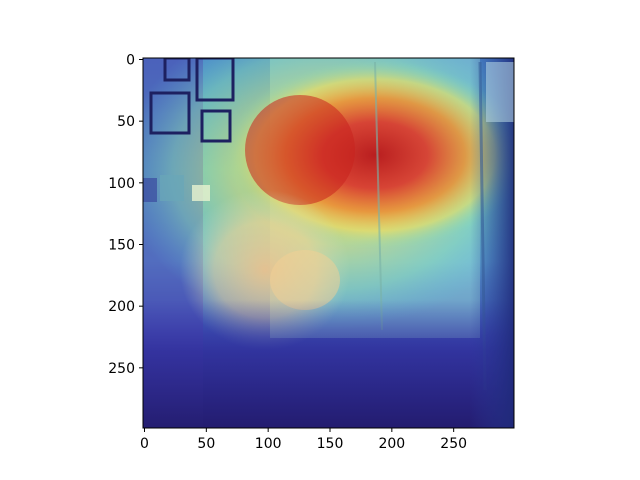 The width and height of the screenshot is (640, 480). Describe the element at coordinates (268, 444) in the screenshot. I see `x-tick-label: 100` at that location.